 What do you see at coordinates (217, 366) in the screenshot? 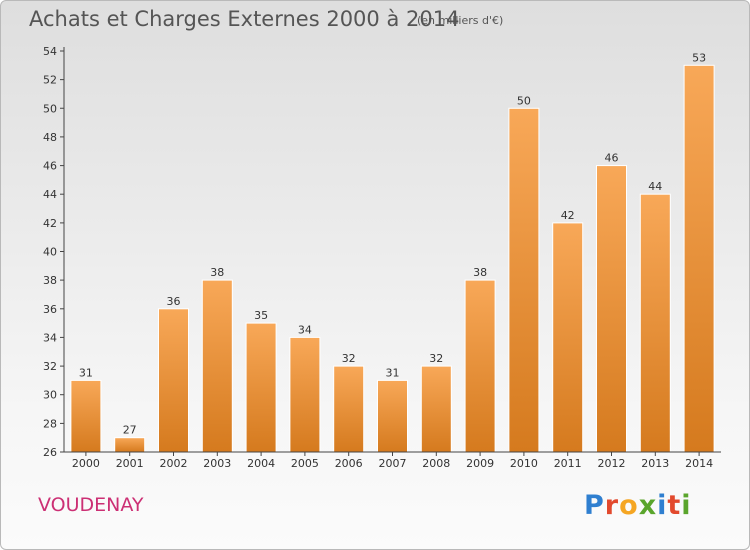
I see `bar-2003` at bounding box center [217, 366].